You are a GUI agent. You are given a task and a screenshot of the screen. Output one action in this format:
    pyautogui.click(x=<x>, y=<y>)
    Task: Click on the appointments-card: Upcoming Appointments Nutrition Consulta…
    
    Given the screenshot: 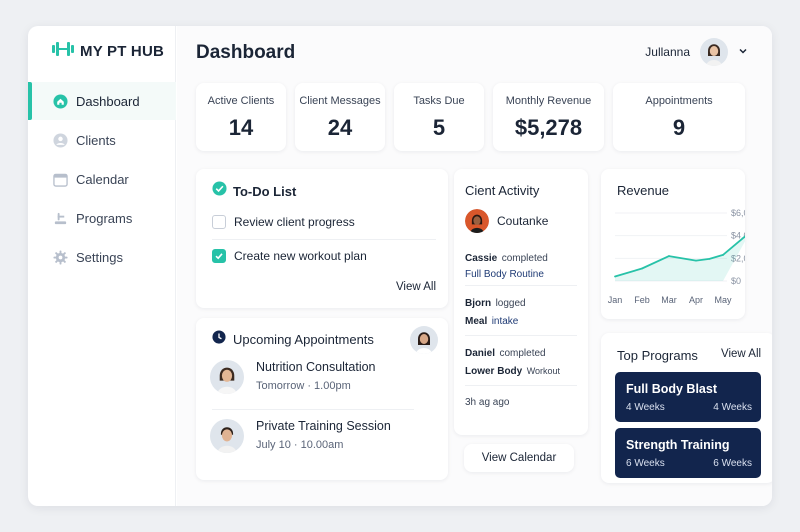 What is the action you would take?
    pyautogui.click(x=322, y=399)
    